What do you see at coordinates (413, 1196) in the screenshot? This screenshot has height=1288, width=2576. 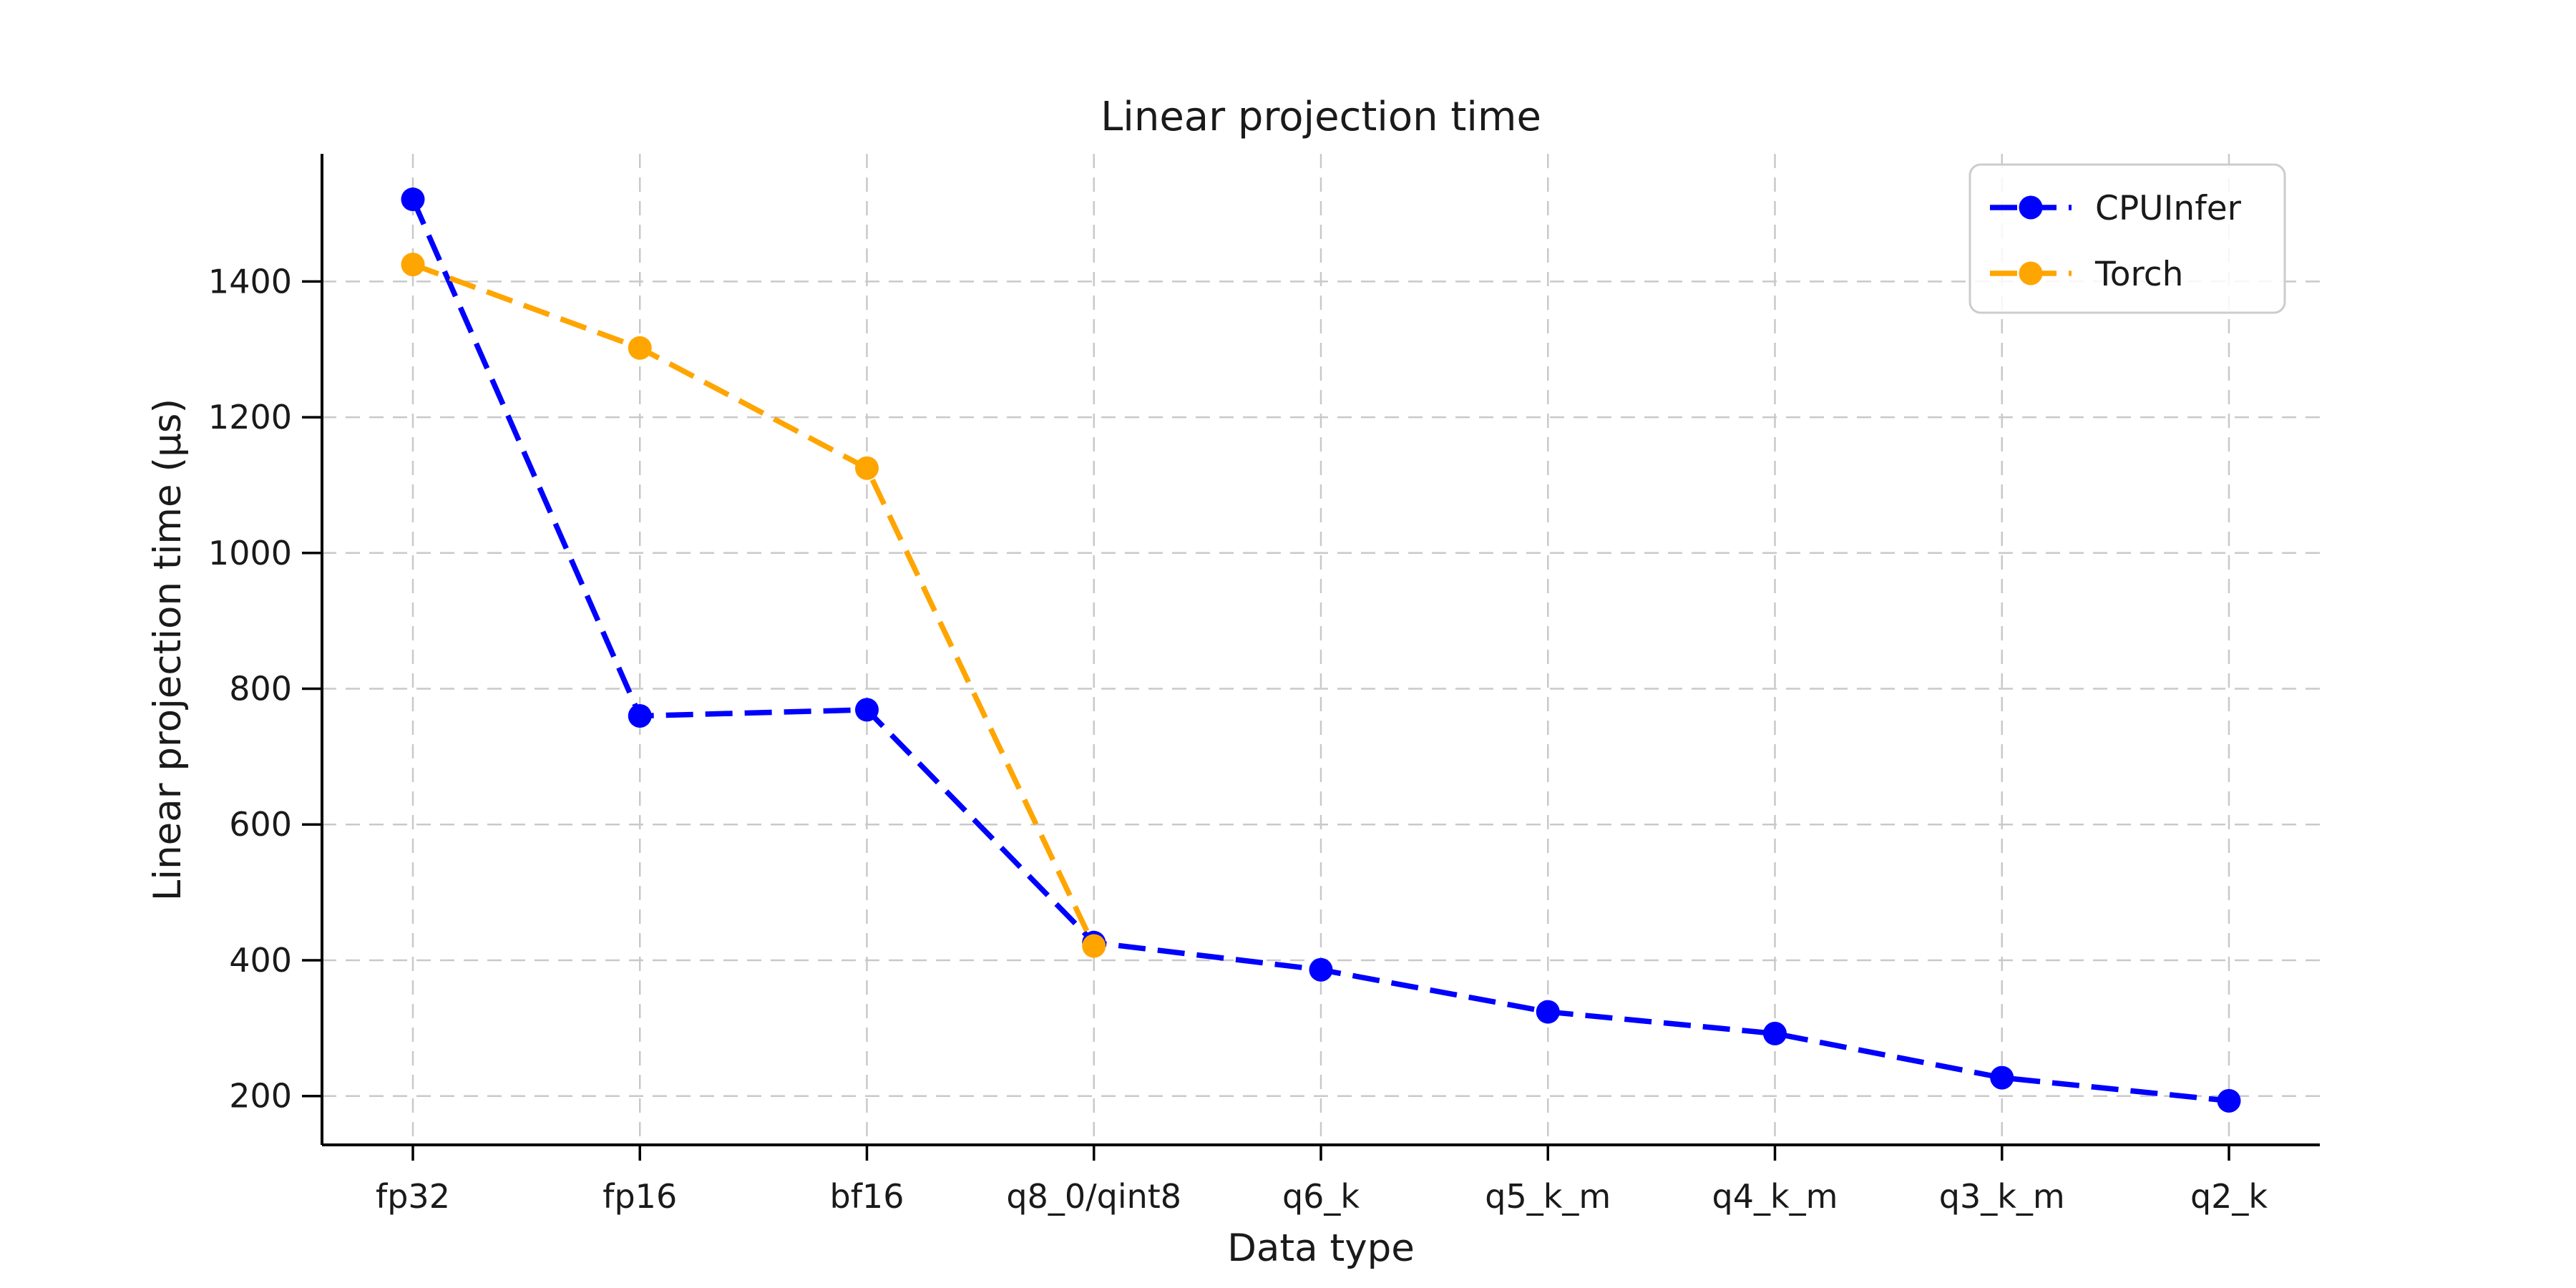 I see `x-tick-label: fp32` at bounding box center [413, 1196].